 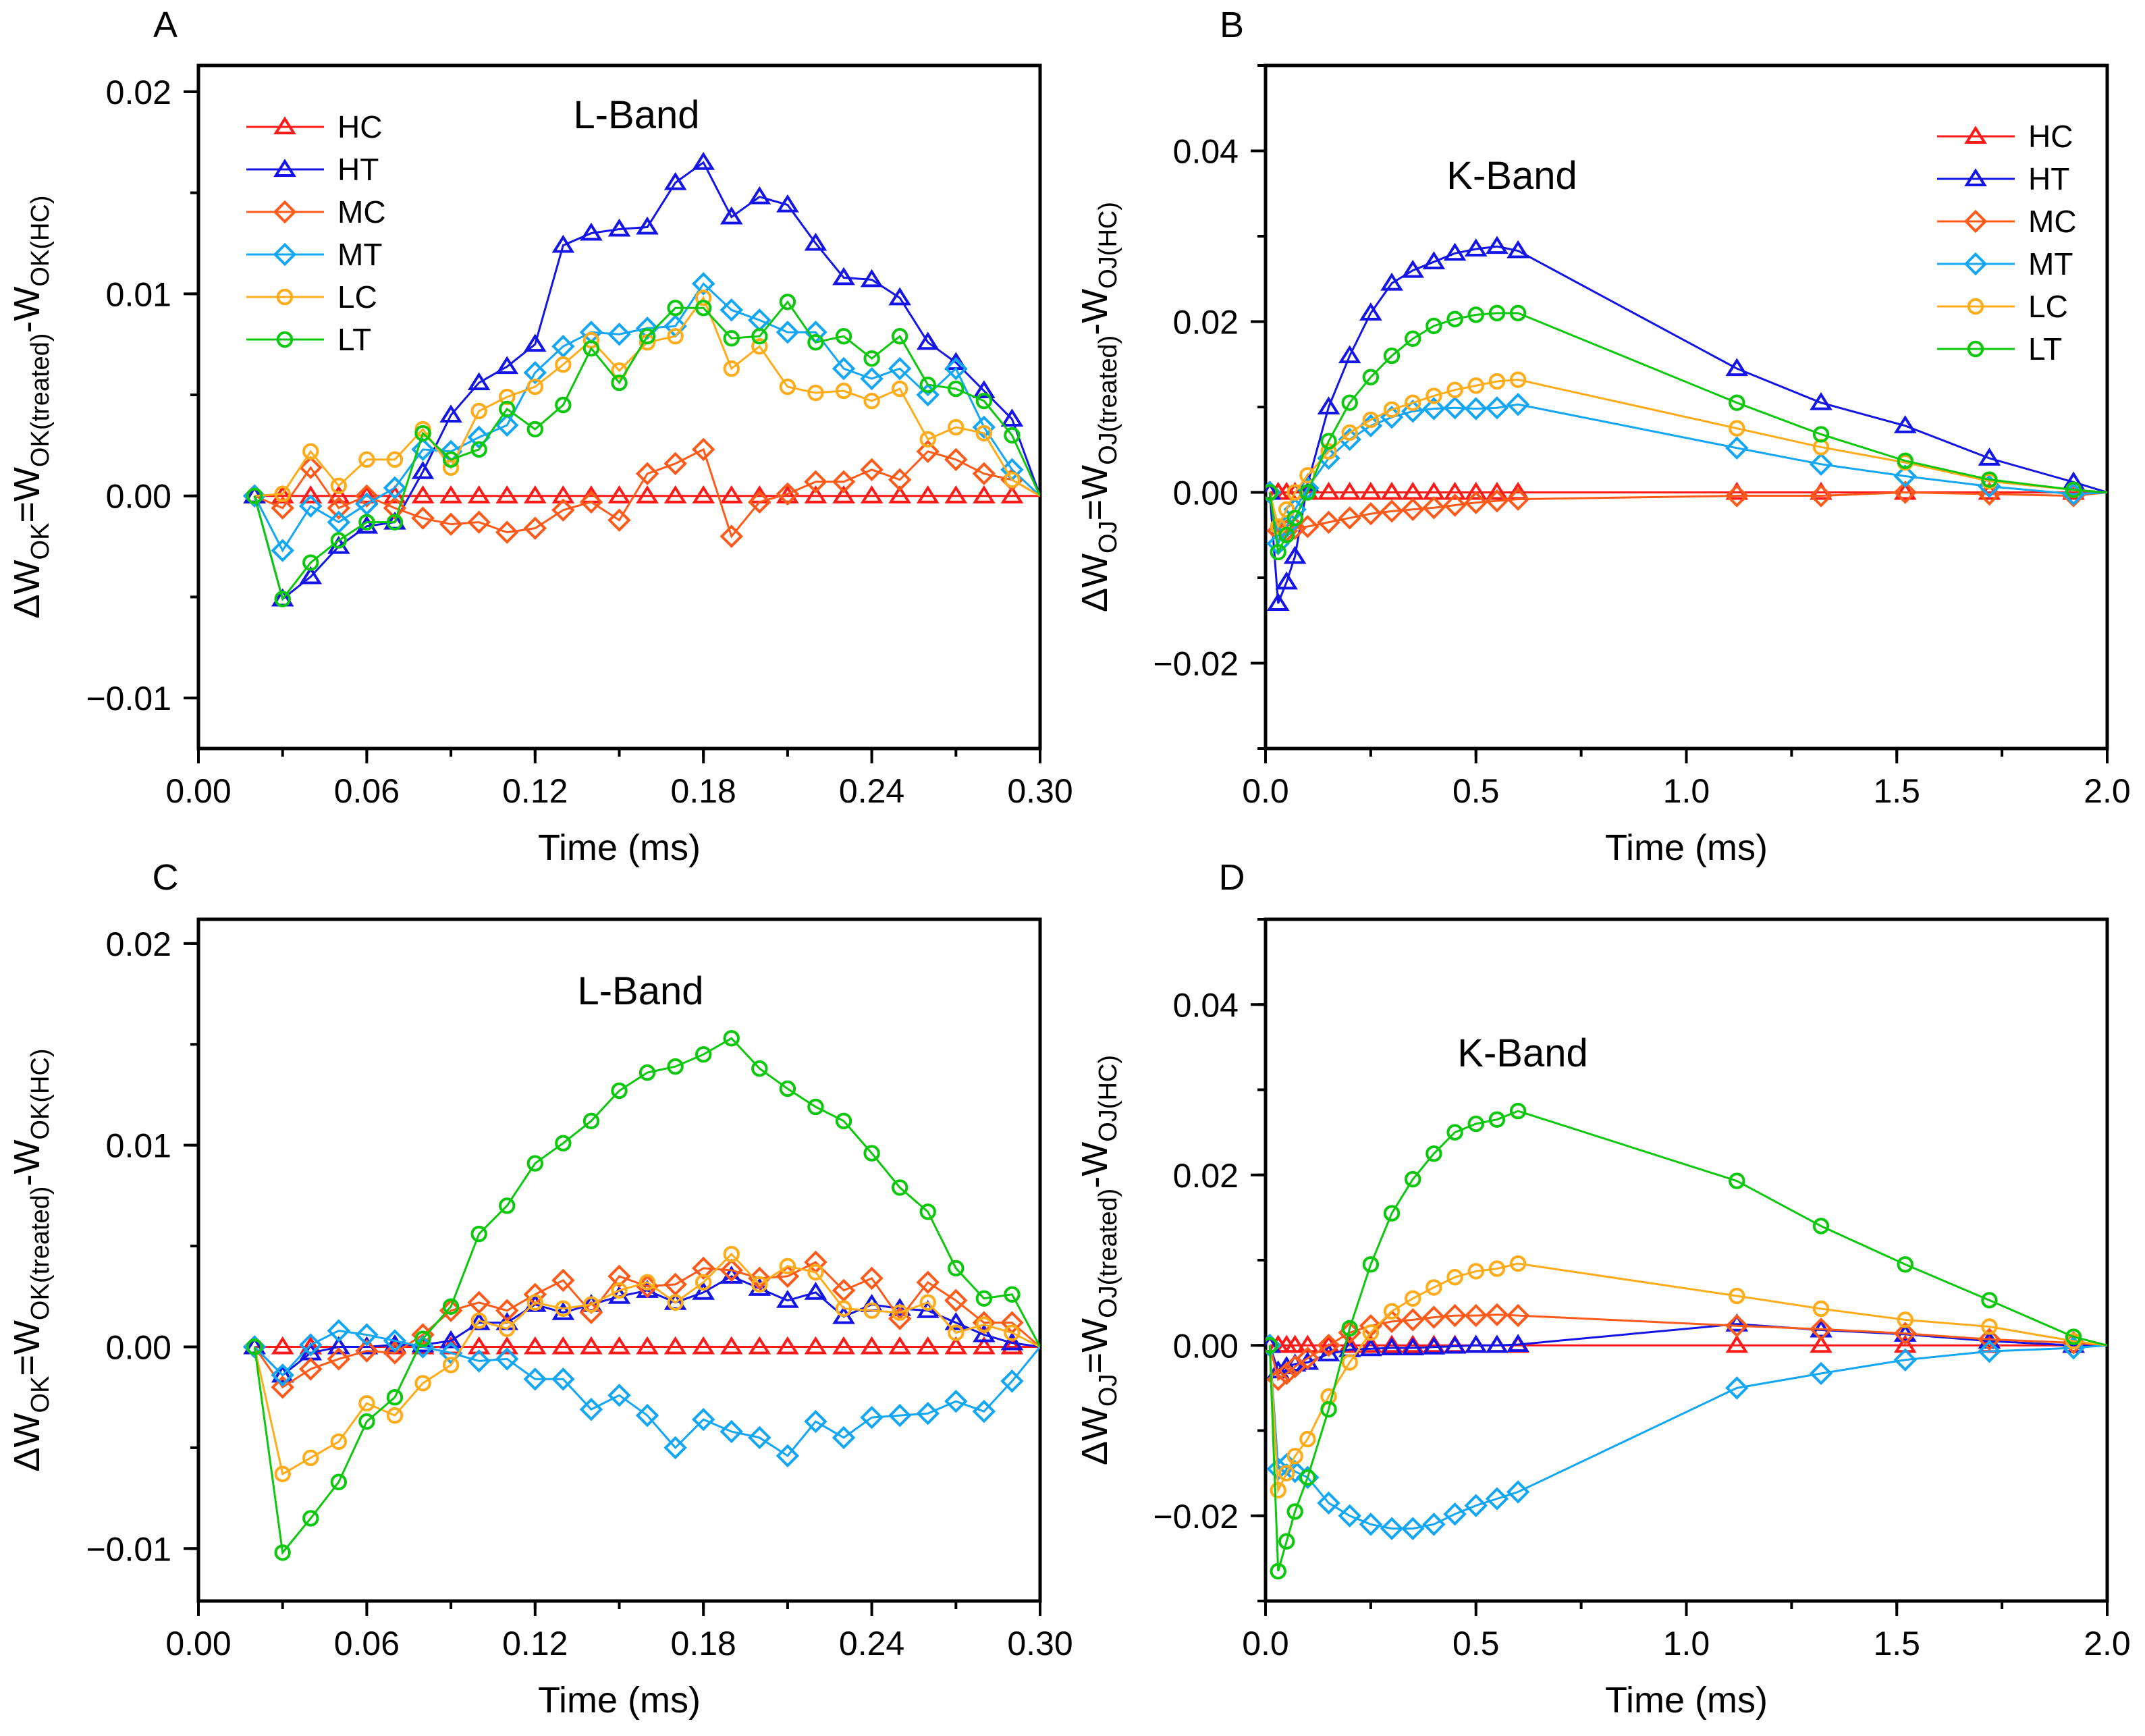 I want to click on y-tick-label: 0.01, so click(x=138, y=1146).